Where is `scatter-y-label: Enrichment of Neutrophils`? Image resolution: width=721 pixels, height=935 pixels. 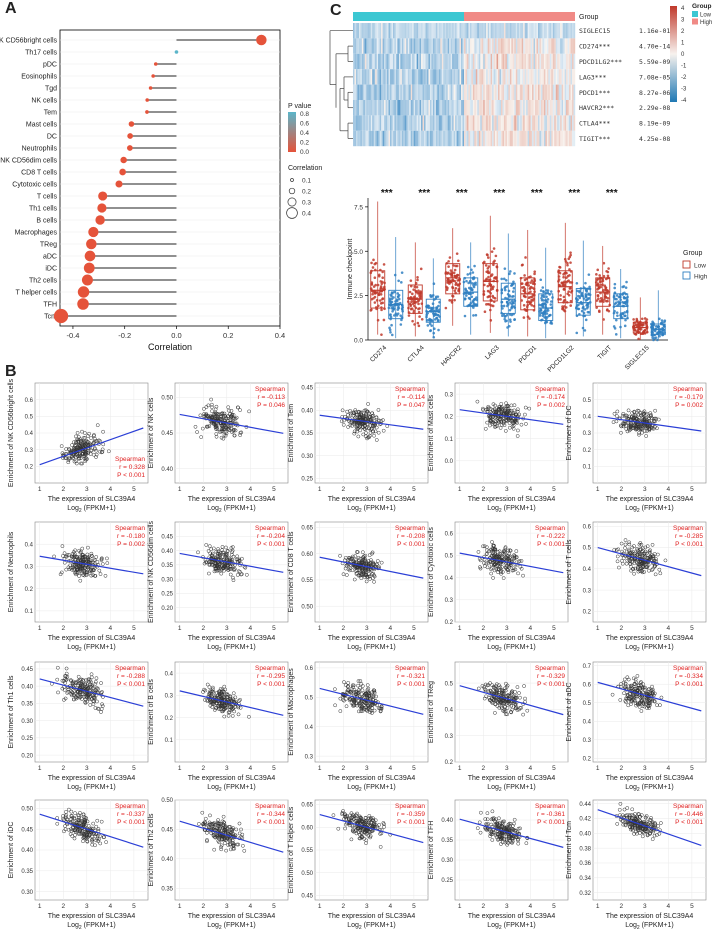
scatter-y-label: Enrichment of Neutrophils is located at coordinates (11, 571).